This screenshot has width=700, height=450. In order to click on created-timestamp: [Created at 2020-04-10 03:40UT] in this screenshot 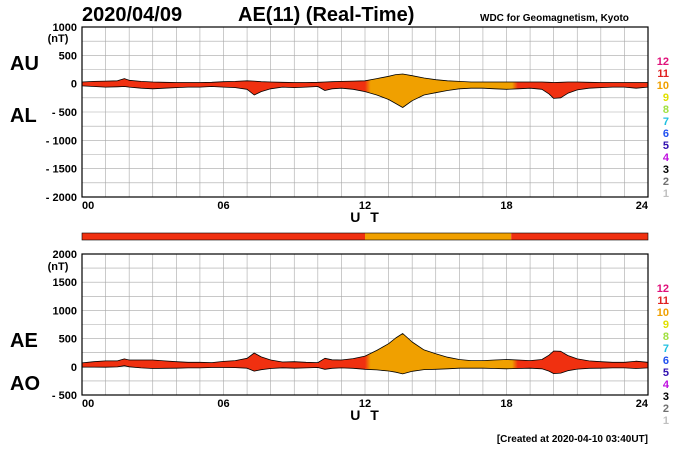, I will do `click(572, 439)`.